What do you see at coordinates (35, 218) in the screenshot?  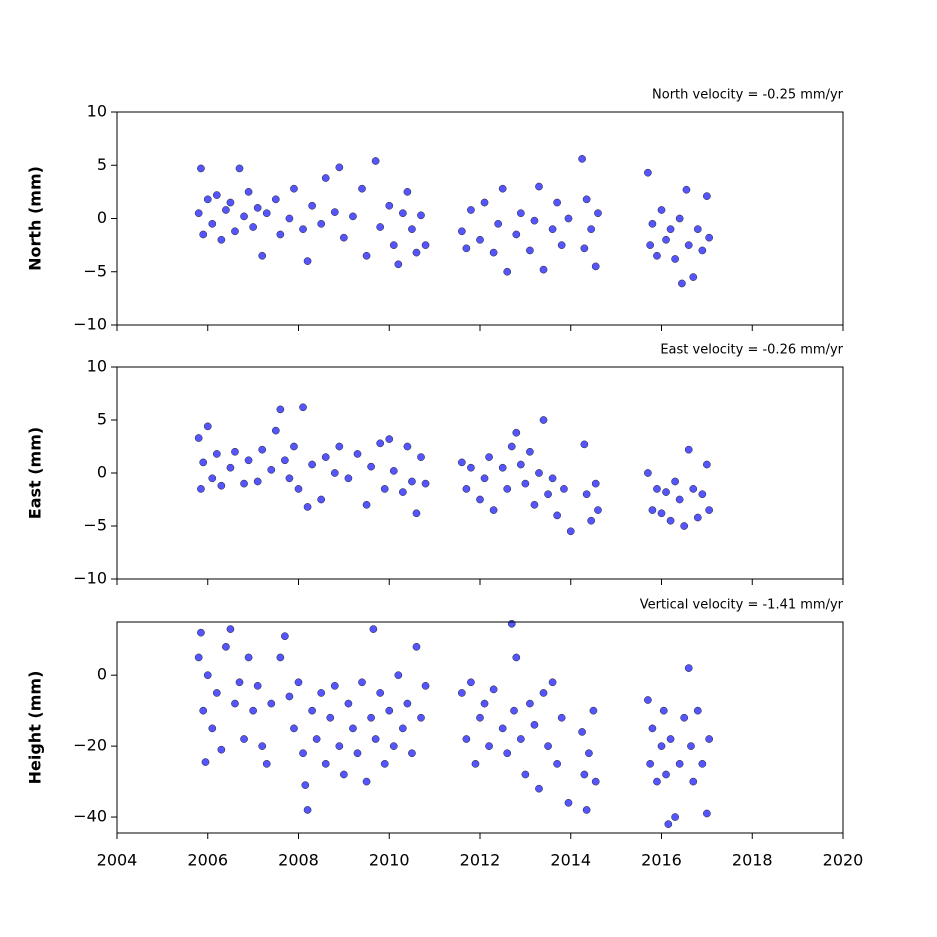 I see `y-axis-label: North (mm)` at bounding box center [35, 218].